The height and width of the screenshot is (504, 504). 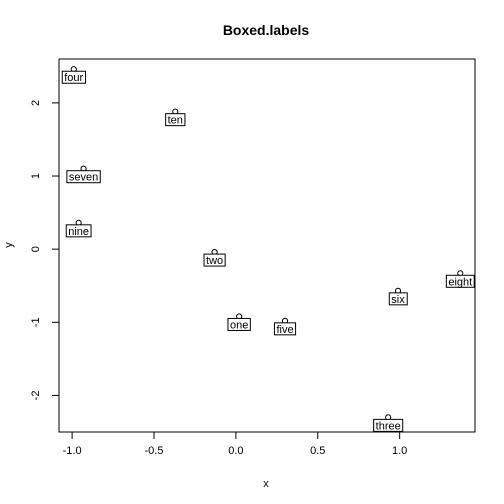 I want to click on point-four: four, so click(x=74, y=75).